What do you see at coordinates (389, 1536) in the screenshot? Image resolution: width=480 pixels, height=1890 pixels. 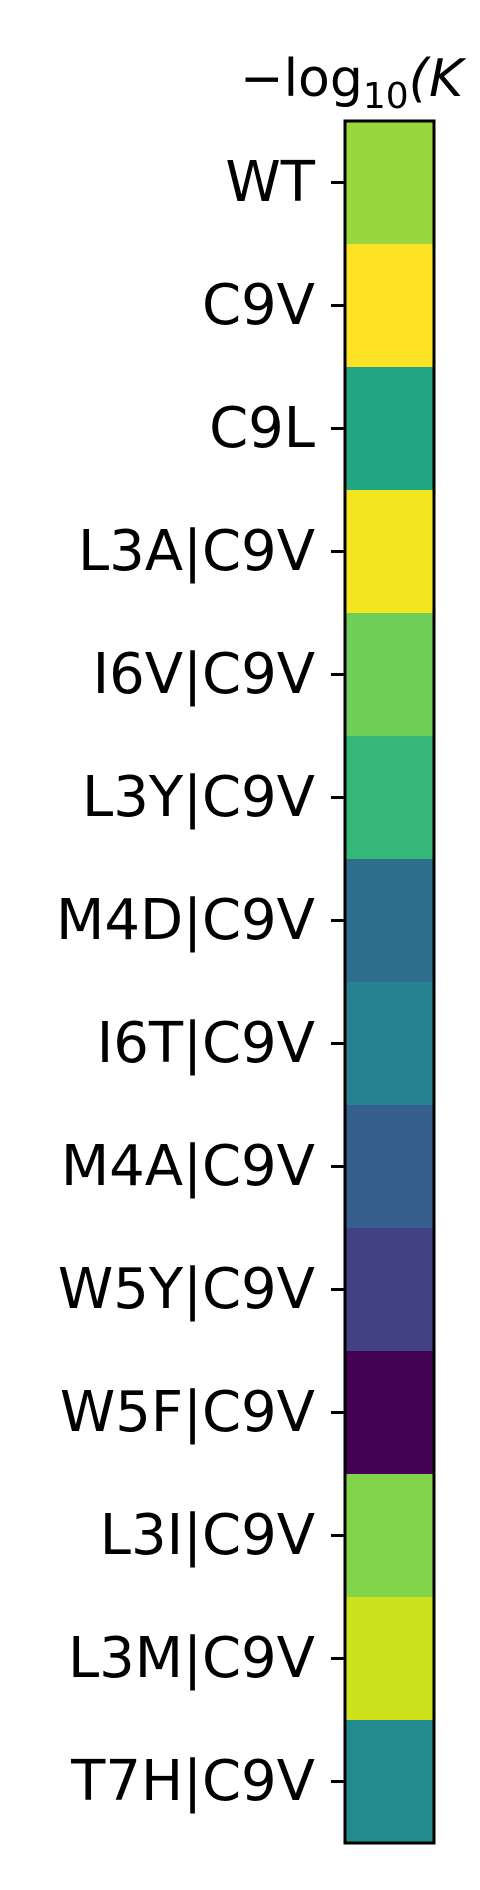 I see `heatmap-cell-l3i-c9v` at bounding box center [389, 1536].